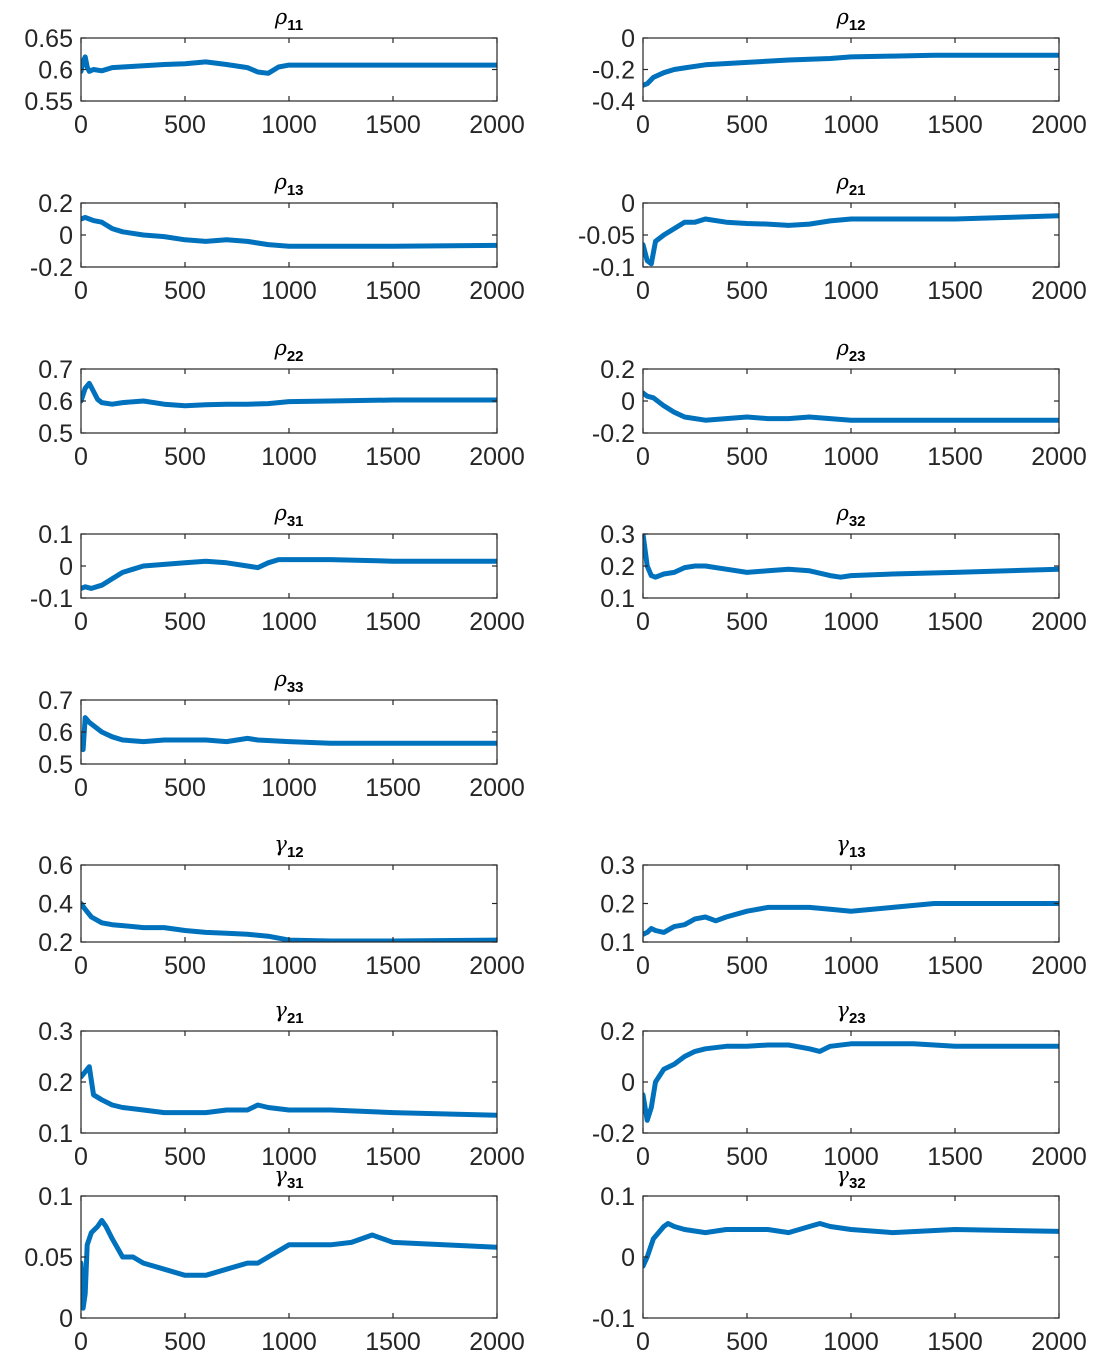 This screenshot has height=1368, width=1101. I want to click on panel-ρ32: 0 500 1000 1500 2000 0.1 0.2 0.3 ρ32, so click(843, 568).